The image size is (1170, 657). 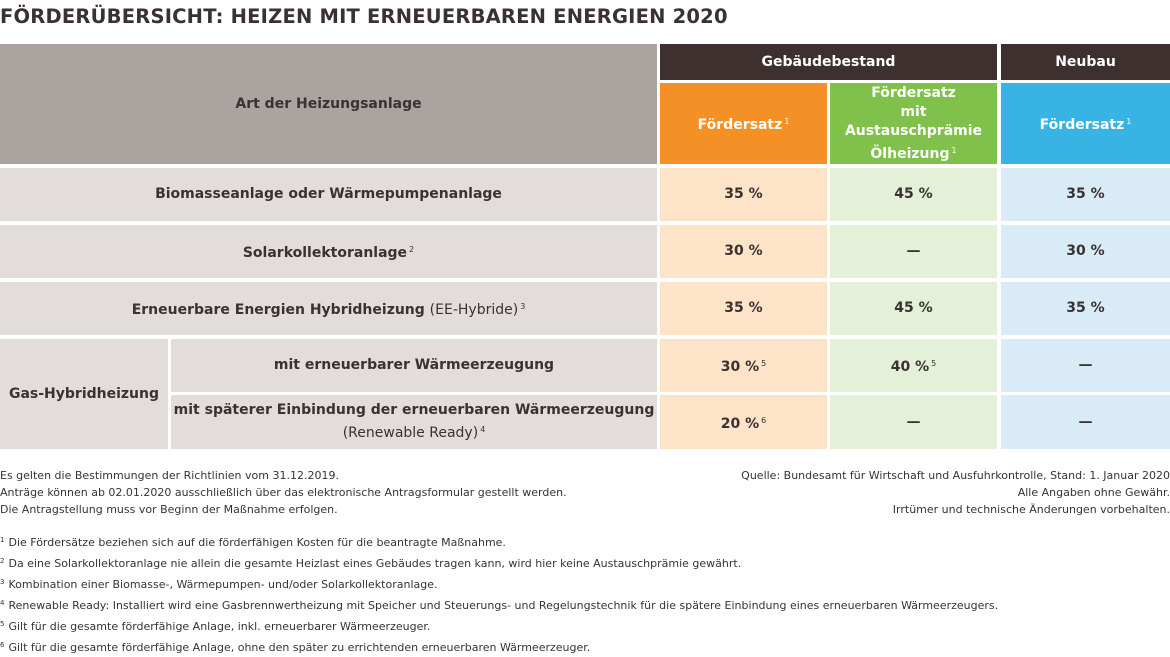 I want to click on row-label: Biomasseanlage oder Wärmepumpenanlage, so click(x=328, y=194).